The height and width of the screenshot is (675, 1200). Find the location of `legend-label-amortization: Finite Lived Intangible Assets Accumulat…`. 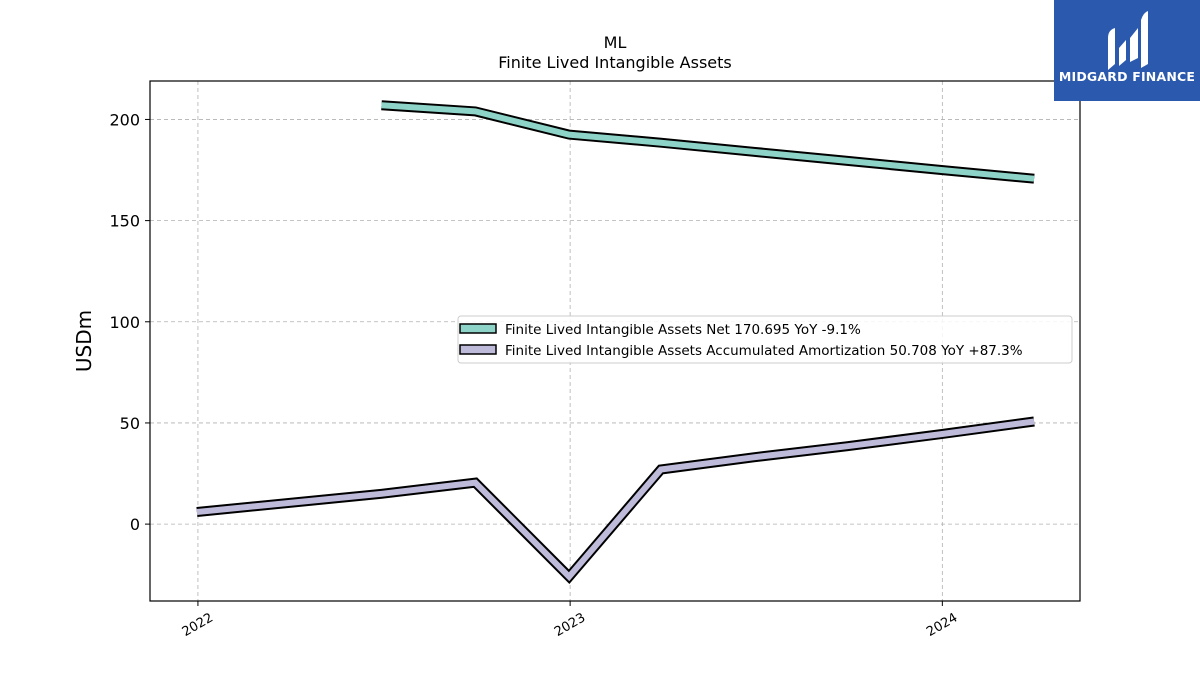

legend-label-amortization: Finite Lived Intangible Assets Accumulat… is located at coordinates (764, 351).